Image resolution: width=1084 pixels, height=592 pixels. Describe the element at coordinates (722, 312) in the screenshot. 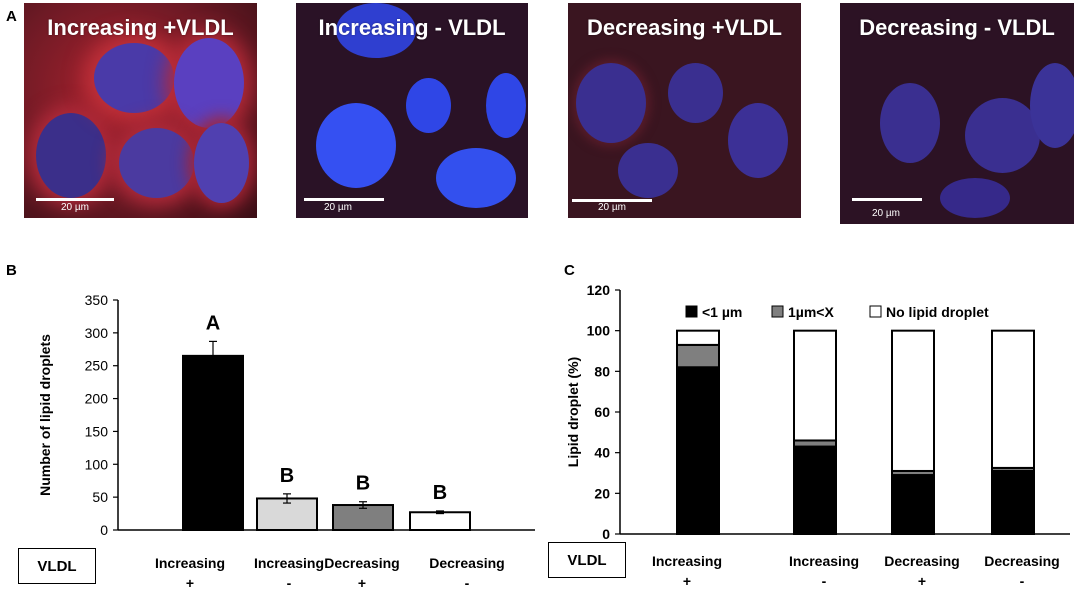

I see `legend-label: <1 µm` at that location.